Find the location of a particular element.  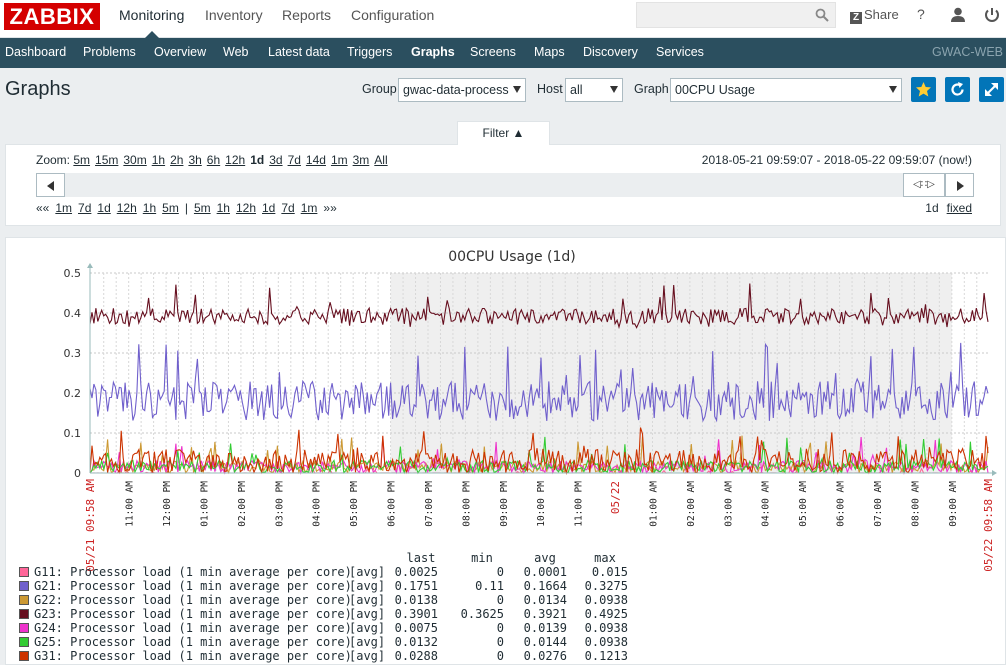

x-tick-label: 02:00 PM is located at coordinates (242, 504).